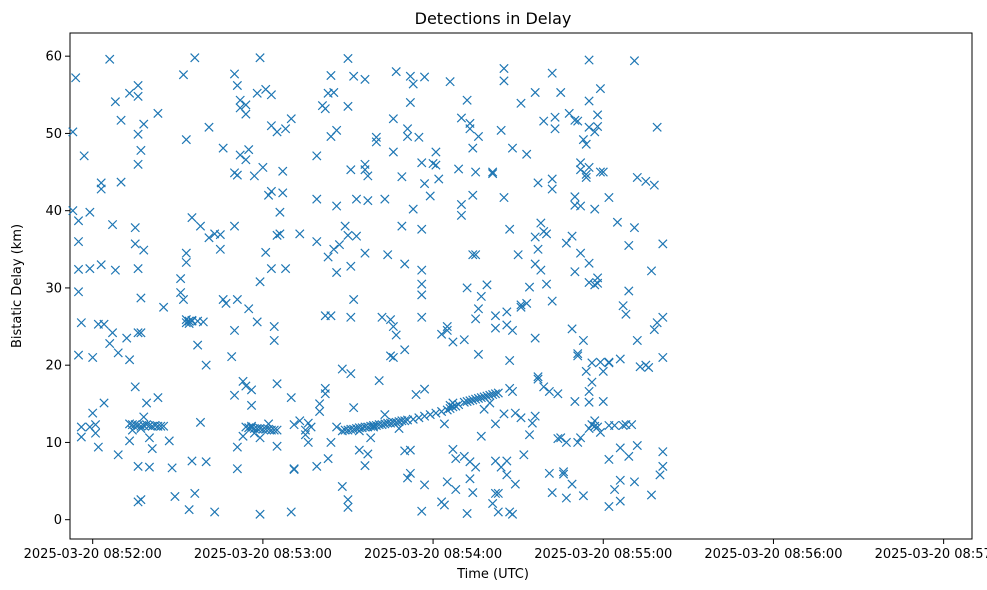  I want to click on y-tick-label: 20, so click(53, 366).